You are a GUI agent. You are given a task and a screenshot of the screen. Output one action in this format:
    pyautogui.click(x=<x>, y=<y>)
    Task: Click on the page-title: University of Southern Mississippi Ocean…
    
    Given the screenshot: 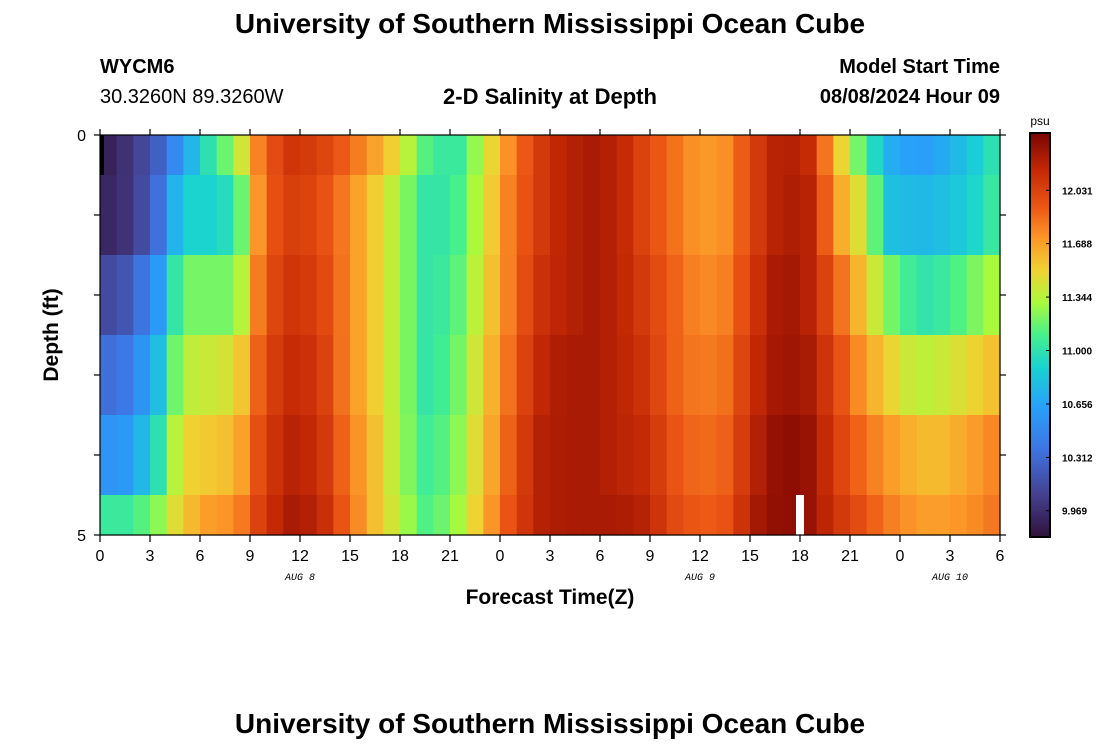 What is the action you would take?
    pyautogui.click(x=550, y=23)
    